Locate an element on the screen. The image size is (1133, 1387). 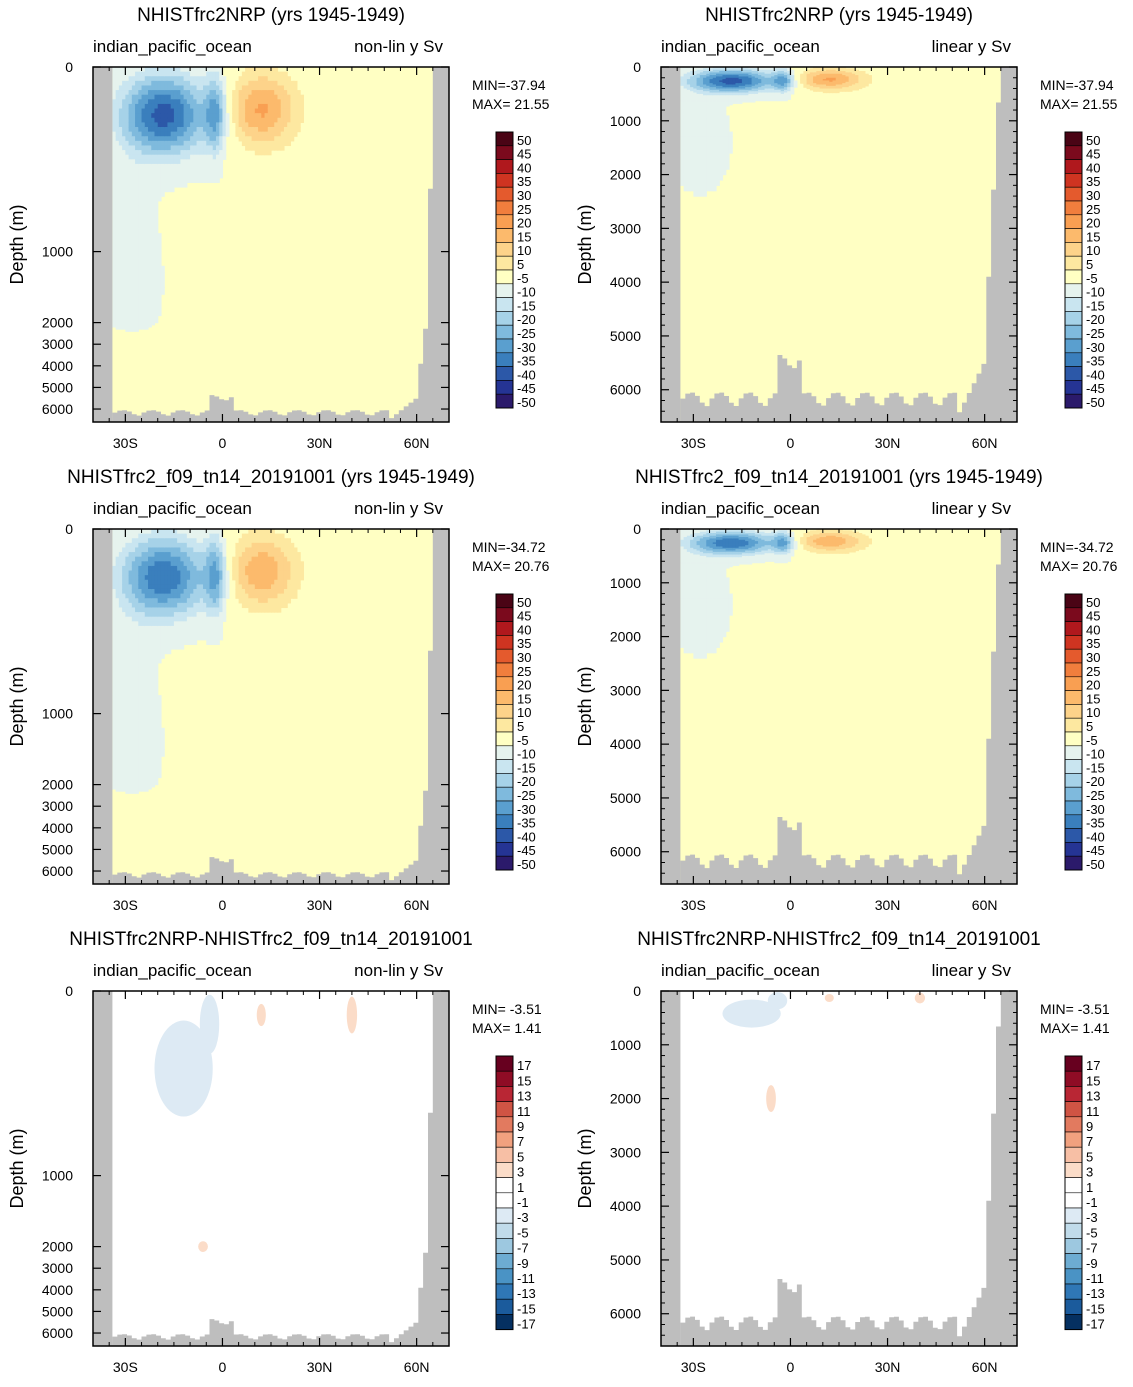
y-tick-label: 6000 is located at coordinates (57, 409).